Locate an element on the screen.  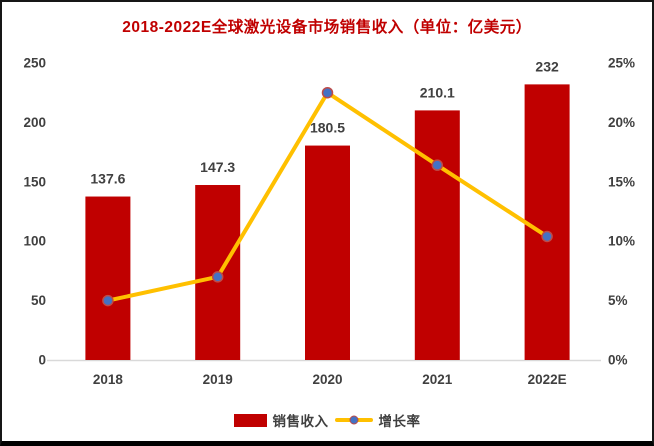
right-axis-tick-label: 25% is located at coordinates (621, 63).